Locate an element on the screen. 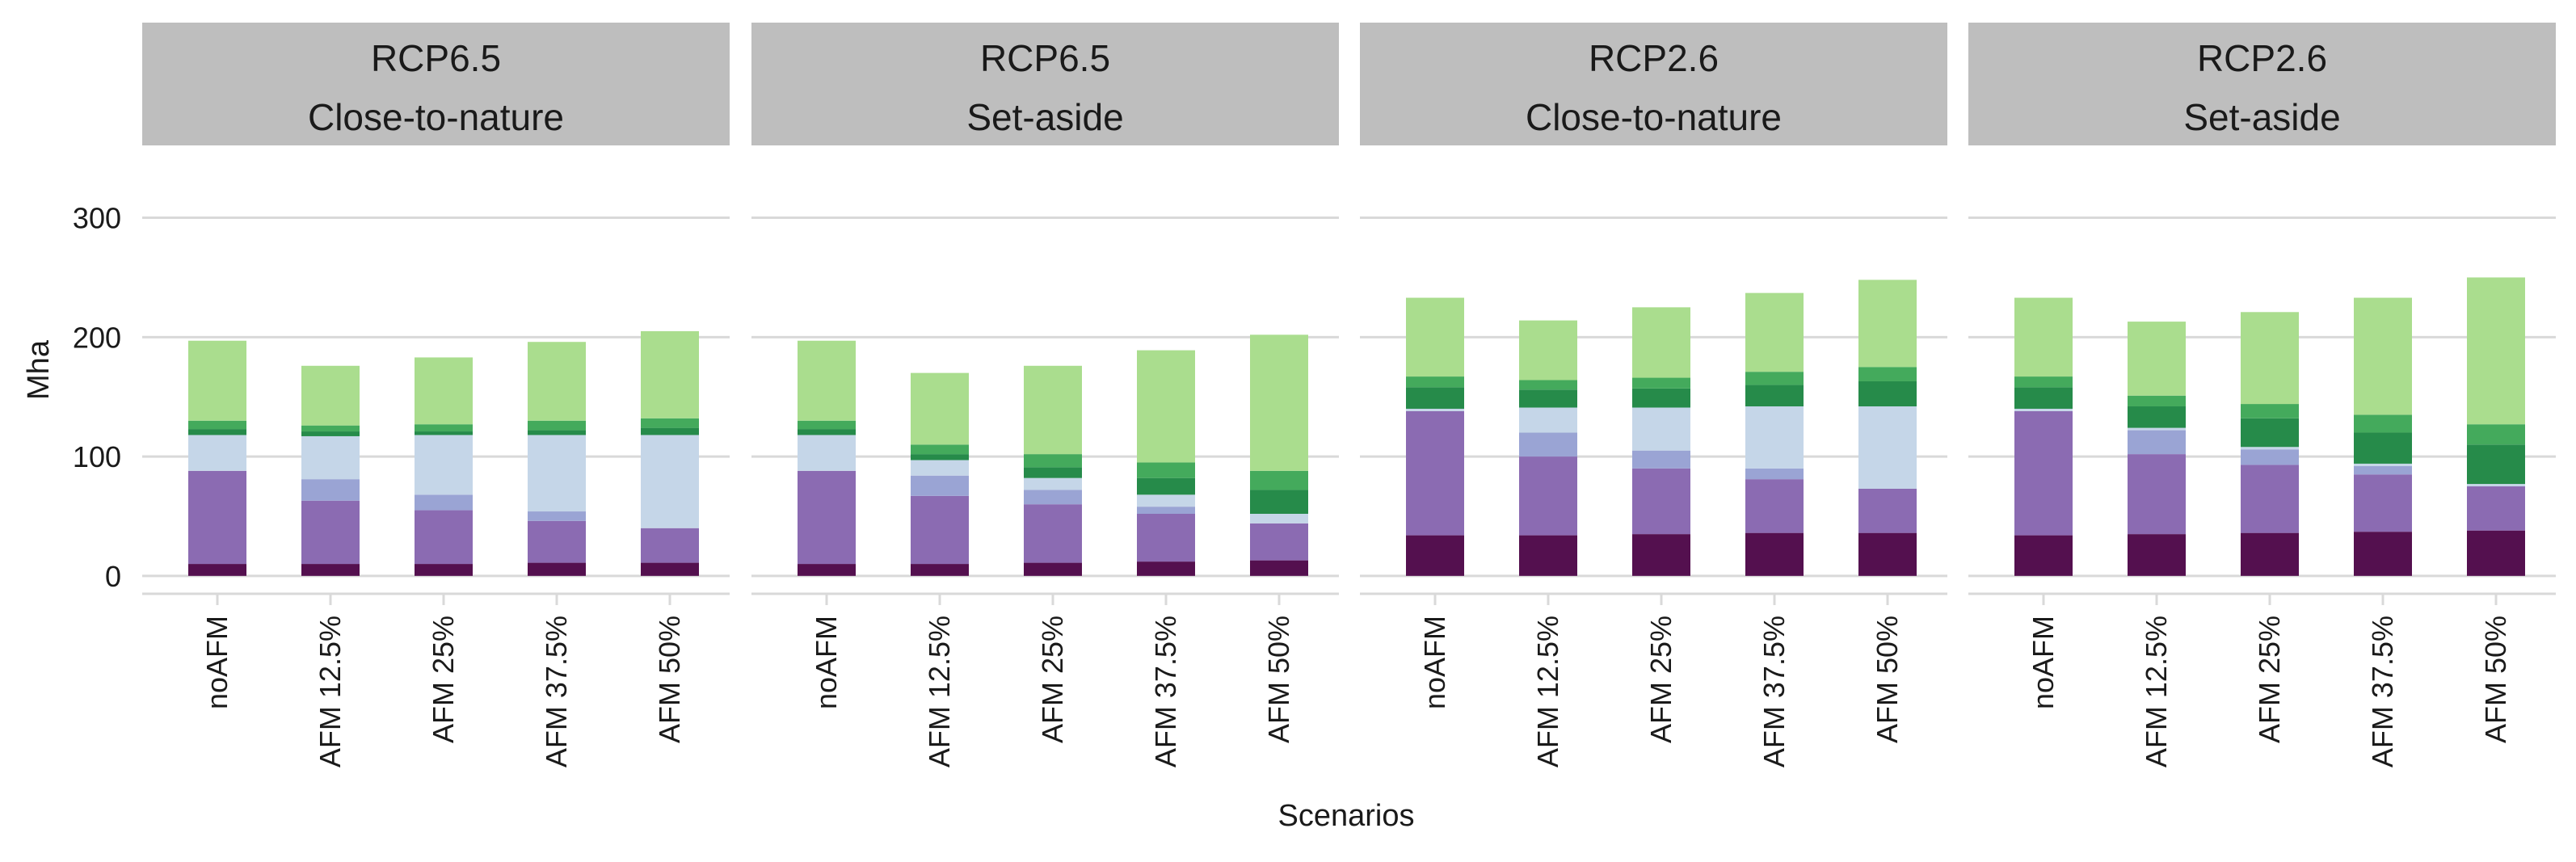 The image size is (2576, 862). y-tick-label: 100 is located at coordinates (97, 456).